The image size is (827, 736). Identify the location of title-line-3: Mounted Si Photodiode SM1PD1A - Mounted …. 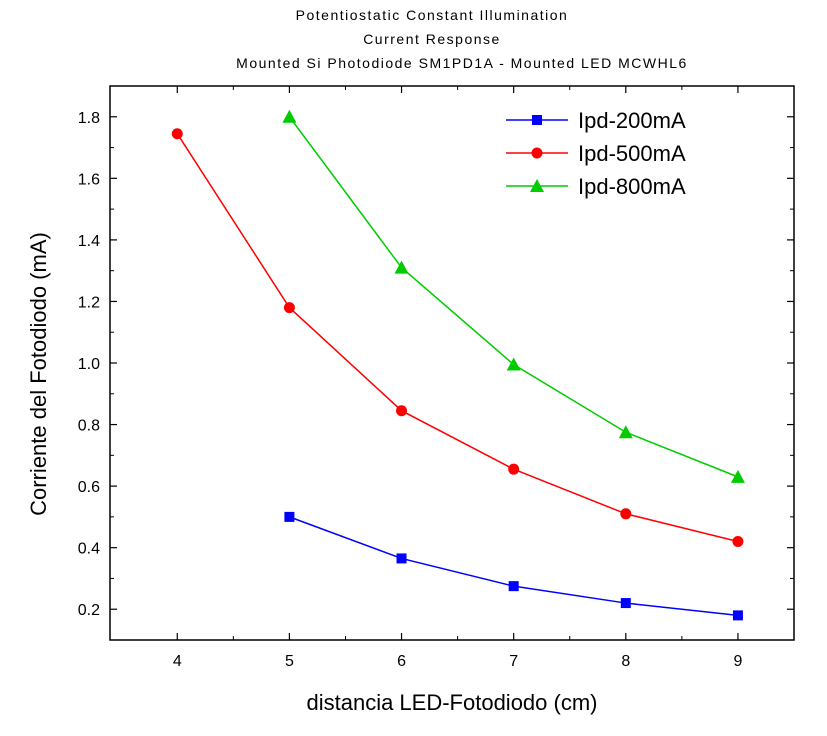
(462, 63).